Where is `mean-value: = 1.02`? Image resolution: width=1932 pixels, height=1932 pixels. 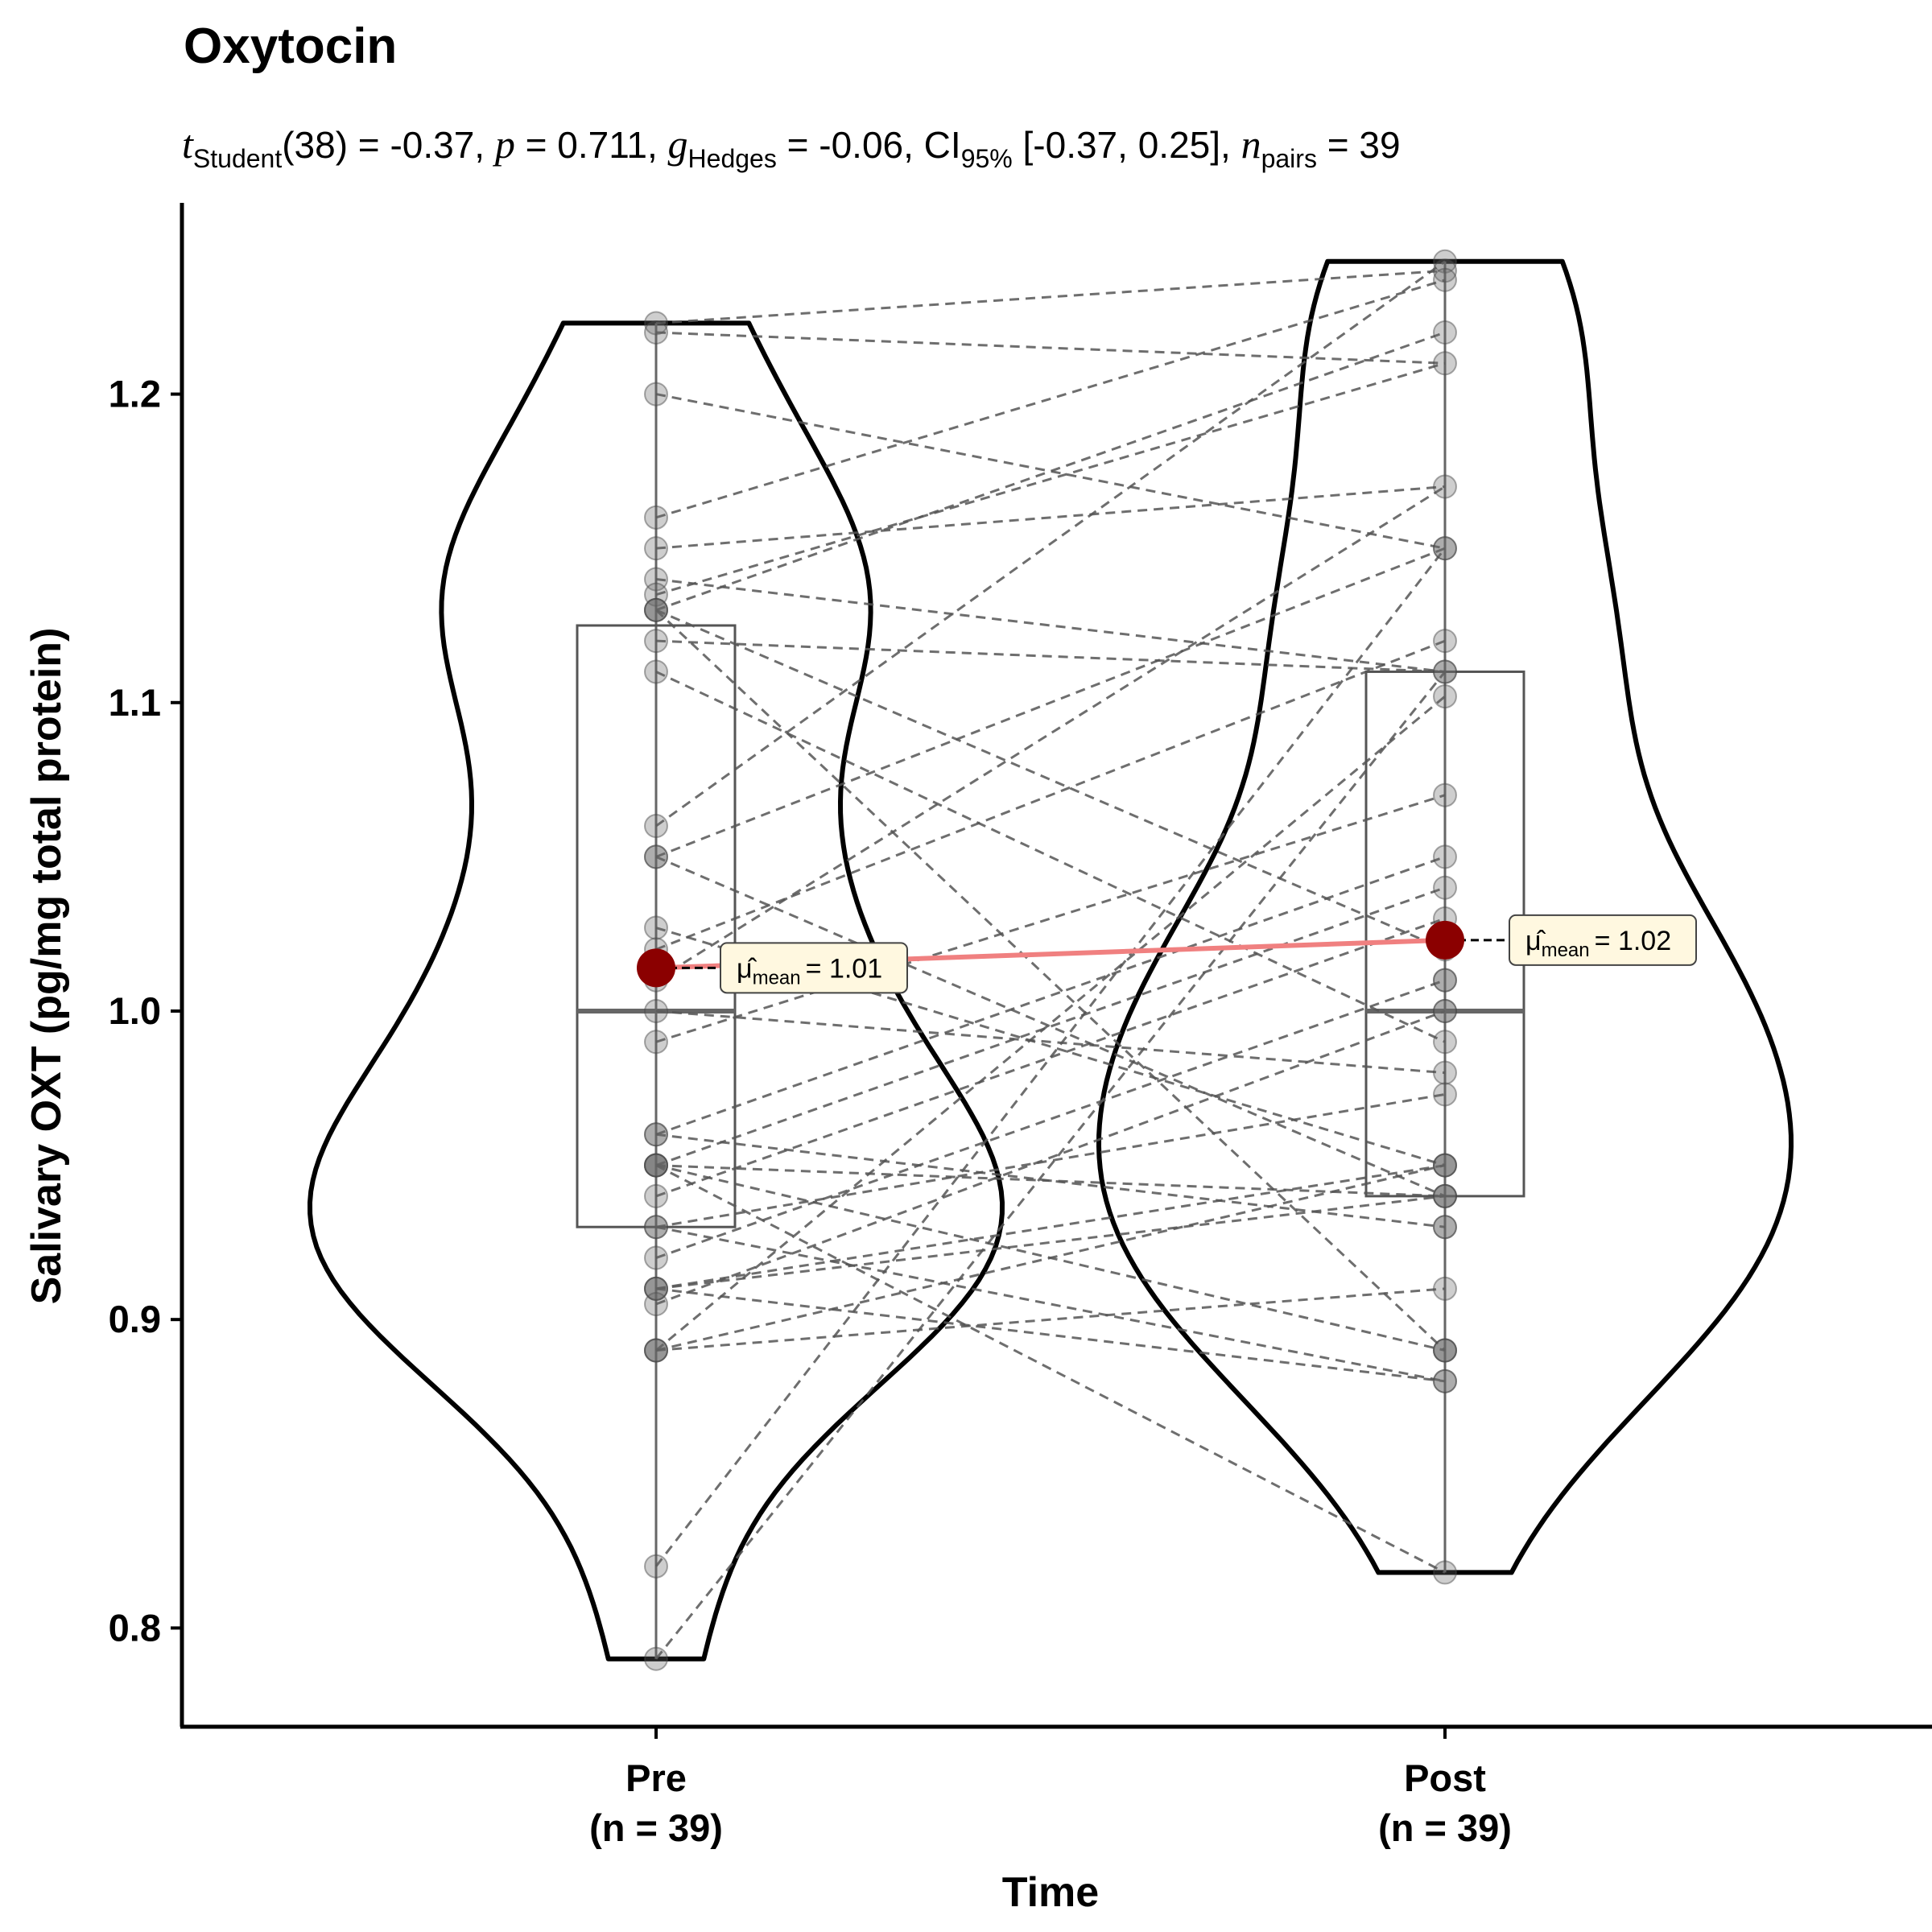
mean-value: = 1.02 is located at coordinates (1633, 941).